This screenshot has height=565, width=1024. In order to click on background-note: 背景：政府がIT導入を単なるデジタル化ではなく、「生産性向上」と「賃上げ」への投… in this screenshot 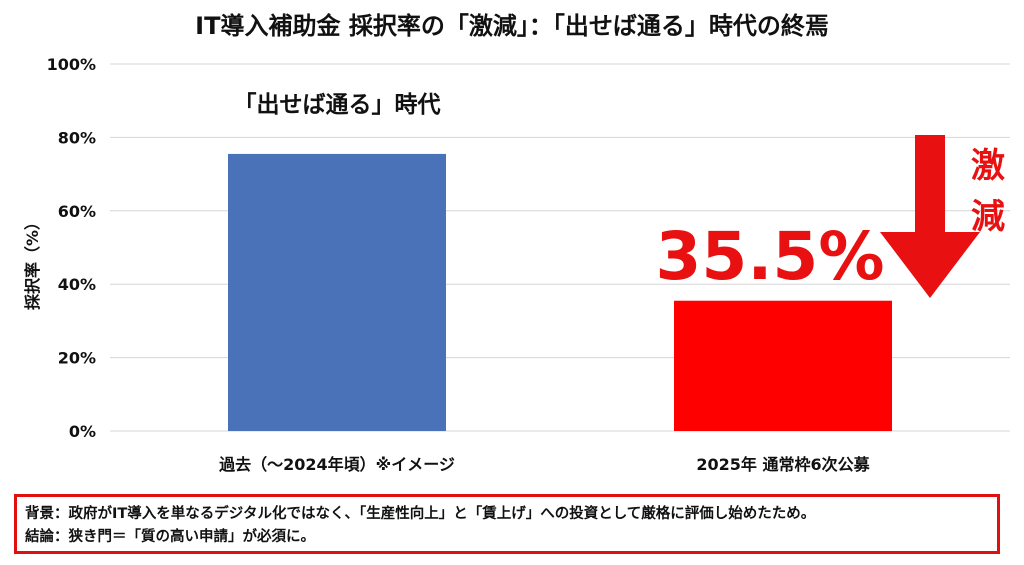, I will do `click(420, 514)`.